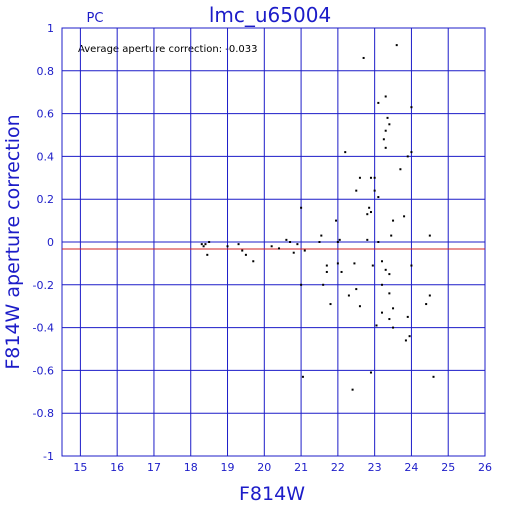 Image resolution: width=512 pixels, height=516 pixels. What do you see at coordinates (46, 199) in the screenshot?
I see `y-tick-label: 0.2` at bounding box center [46, 199].